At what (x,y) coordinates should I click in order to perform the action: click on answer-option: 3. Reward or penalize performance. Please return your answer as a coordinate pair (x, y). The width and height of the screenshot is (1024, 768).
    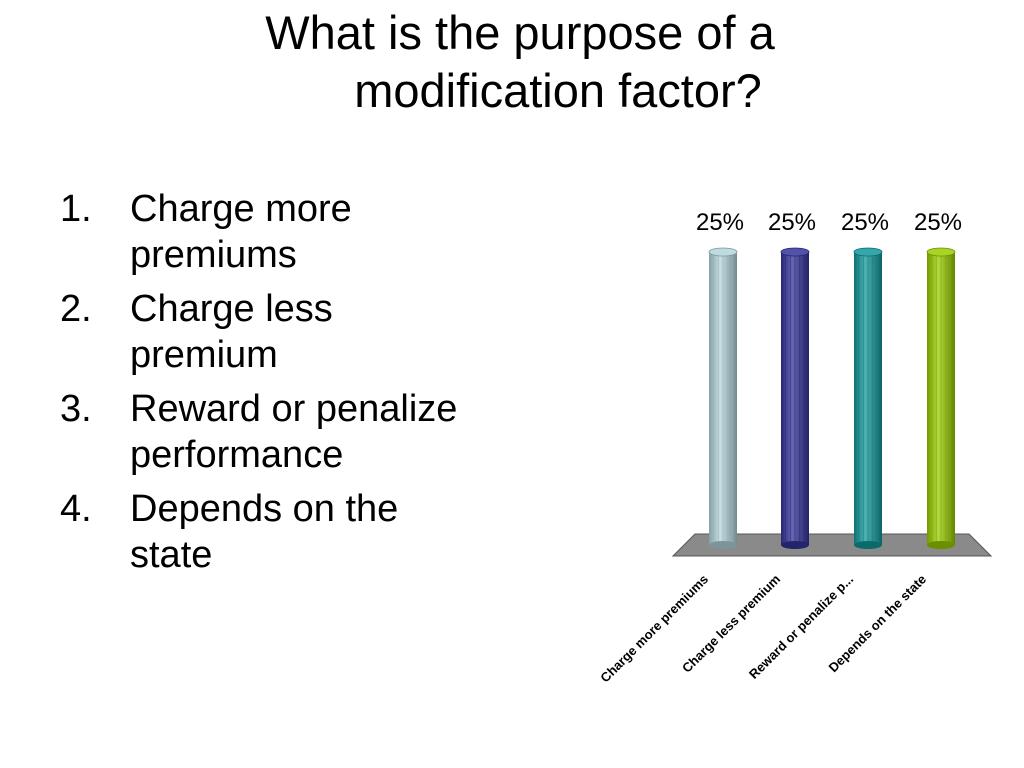
    Looking at the image, I should click on (270, 432).